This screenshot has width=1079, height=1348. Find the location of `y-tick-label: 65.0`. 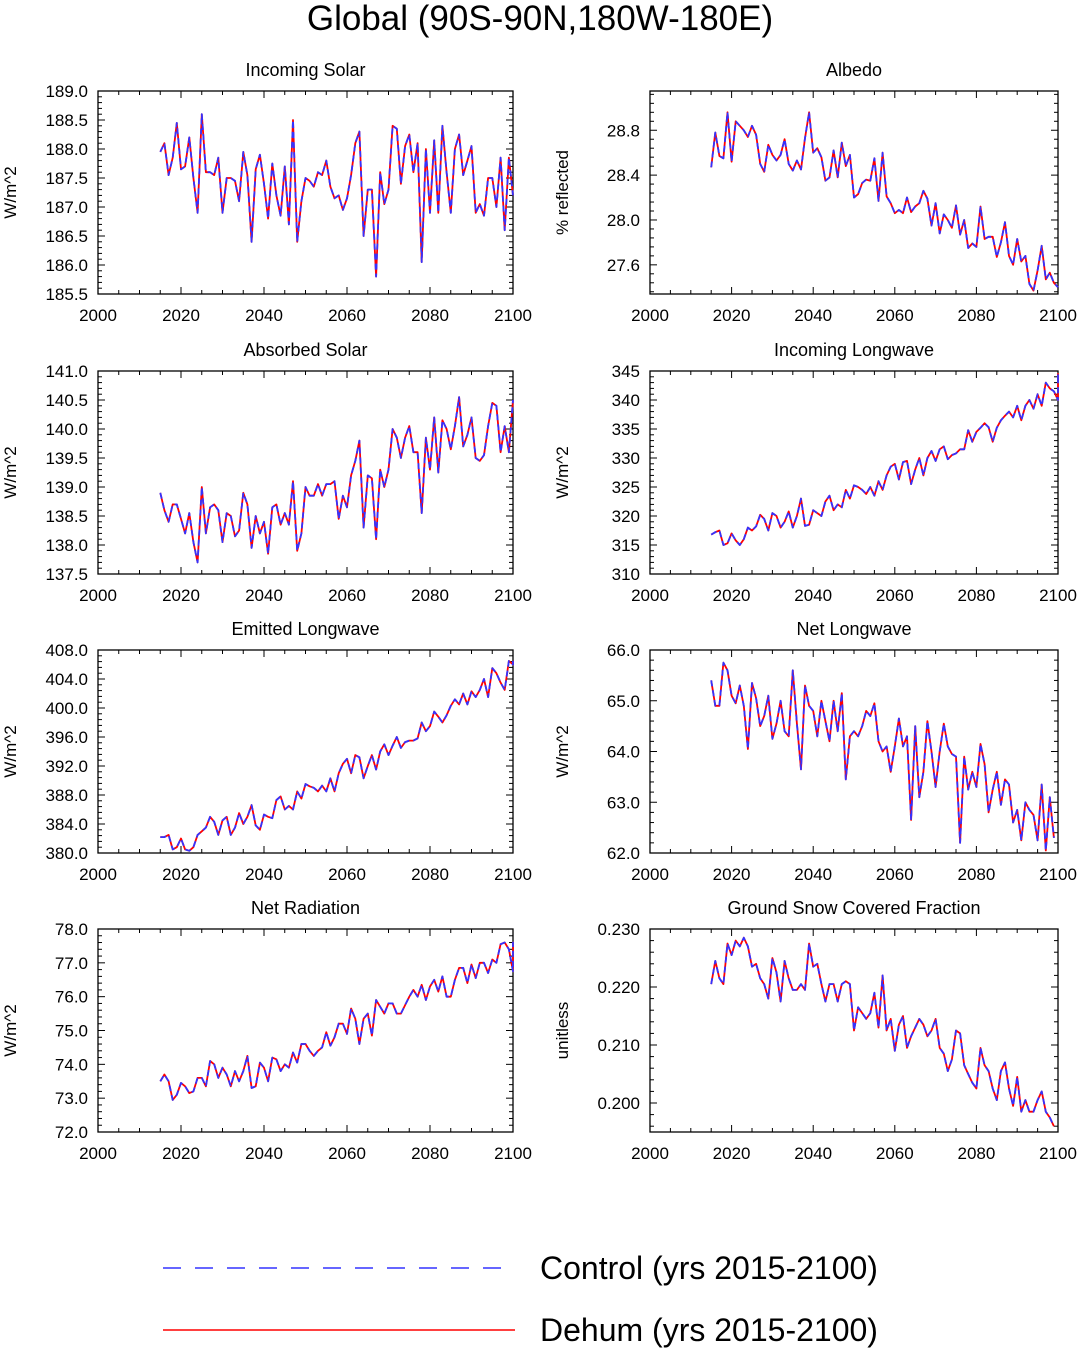

y-tick-label: 65.0 is located at coordinates (623, 701).